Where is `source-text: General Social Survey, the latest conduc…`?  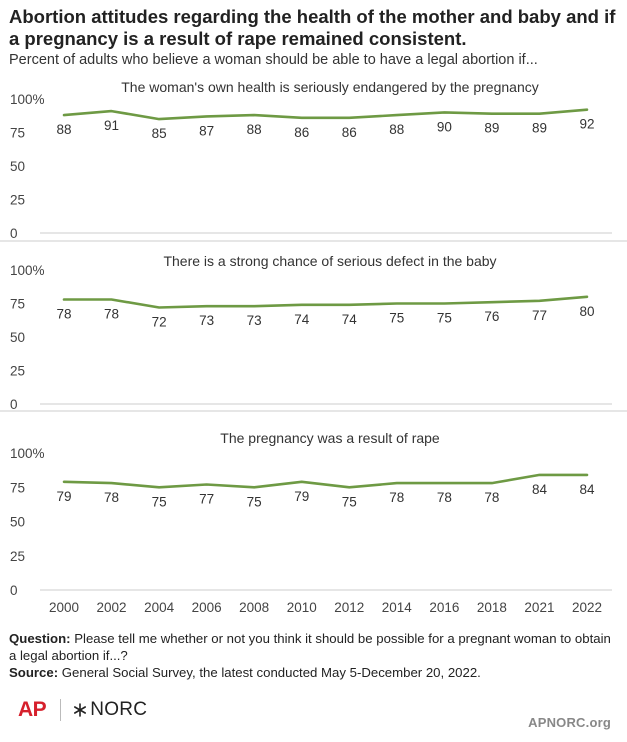
source-text: General Social Survey, the latest conduc… is located at coordinates (271, 672).